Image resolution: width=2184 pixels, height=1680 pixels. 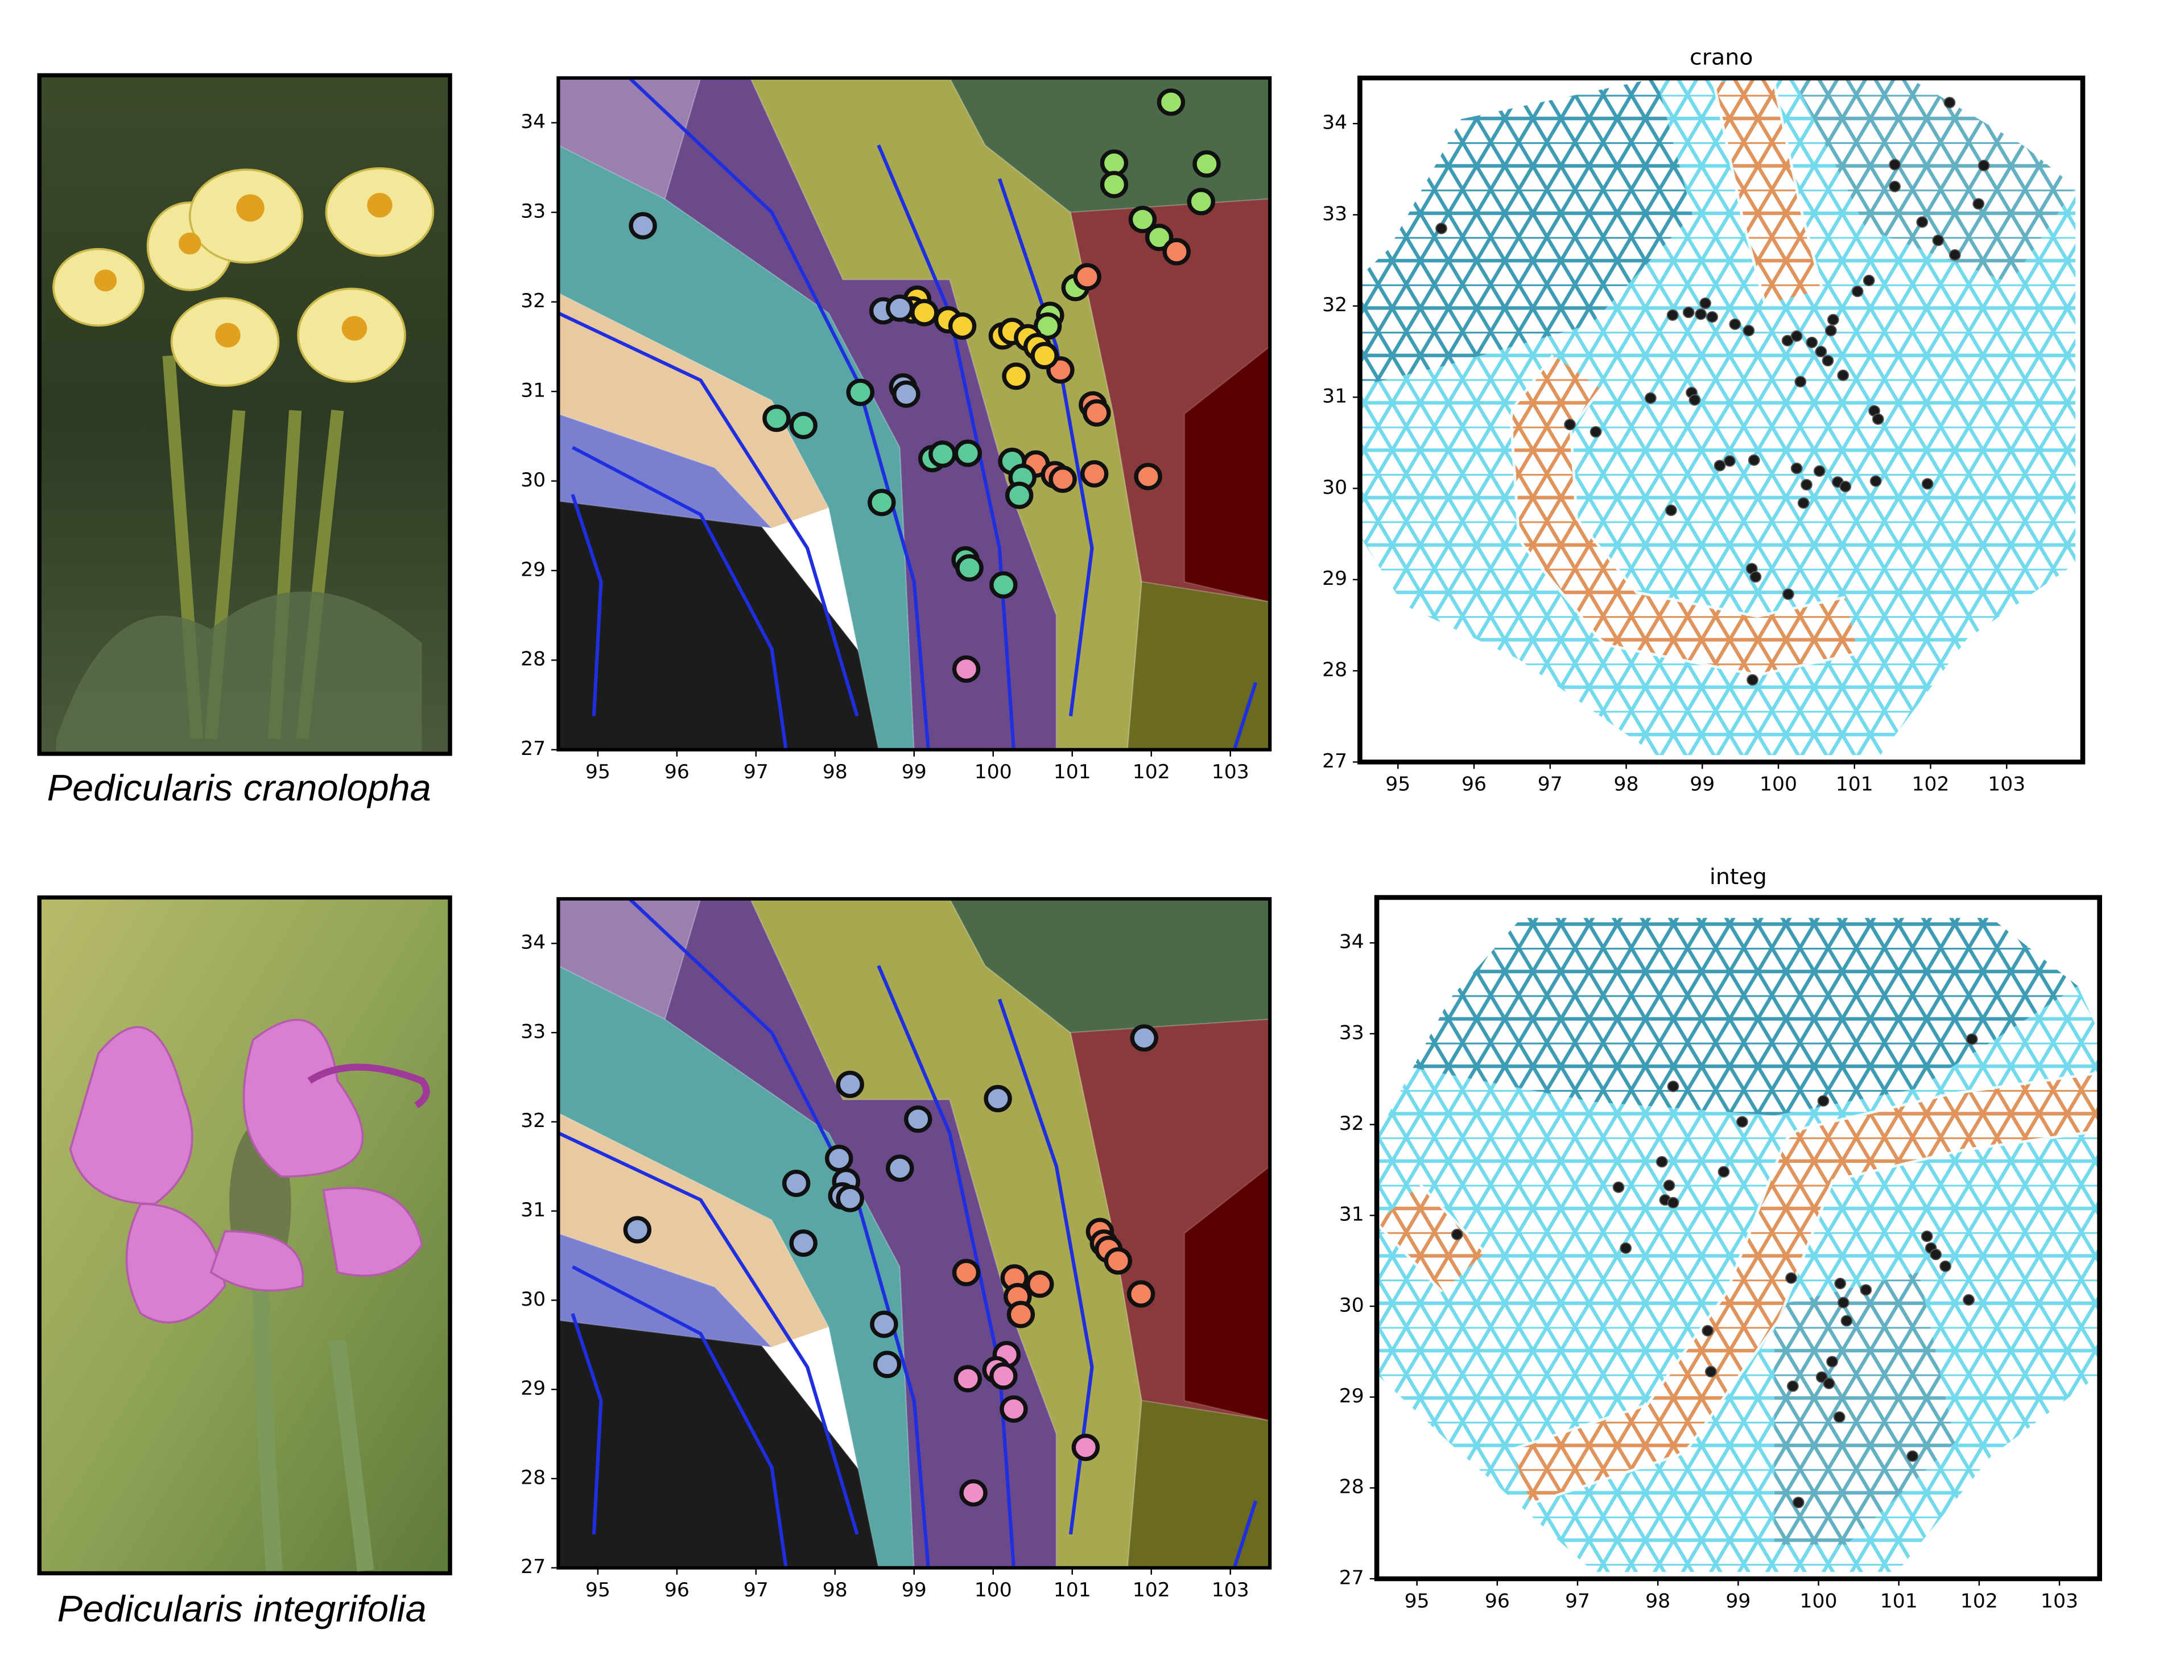 What do you see at coordinates (244, 1235) in the screenshot?
I see `photo` at bounding box center [244, 1235].